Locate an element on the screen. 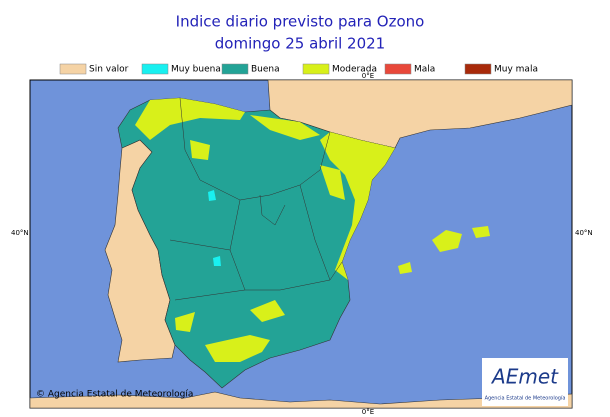 The image size is (610, 417). logo-caption: Agencia Estatal de Meteorología is located at coordinates (525, 398).